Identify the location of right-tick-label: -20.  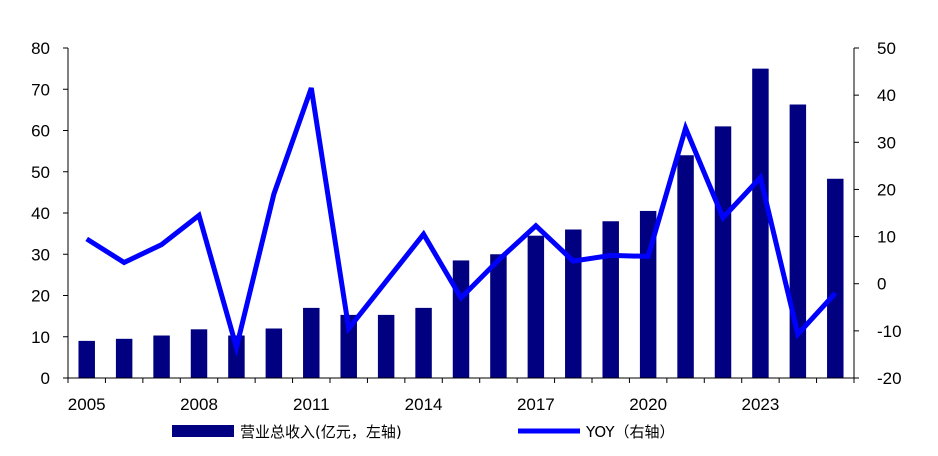
(889, 378).